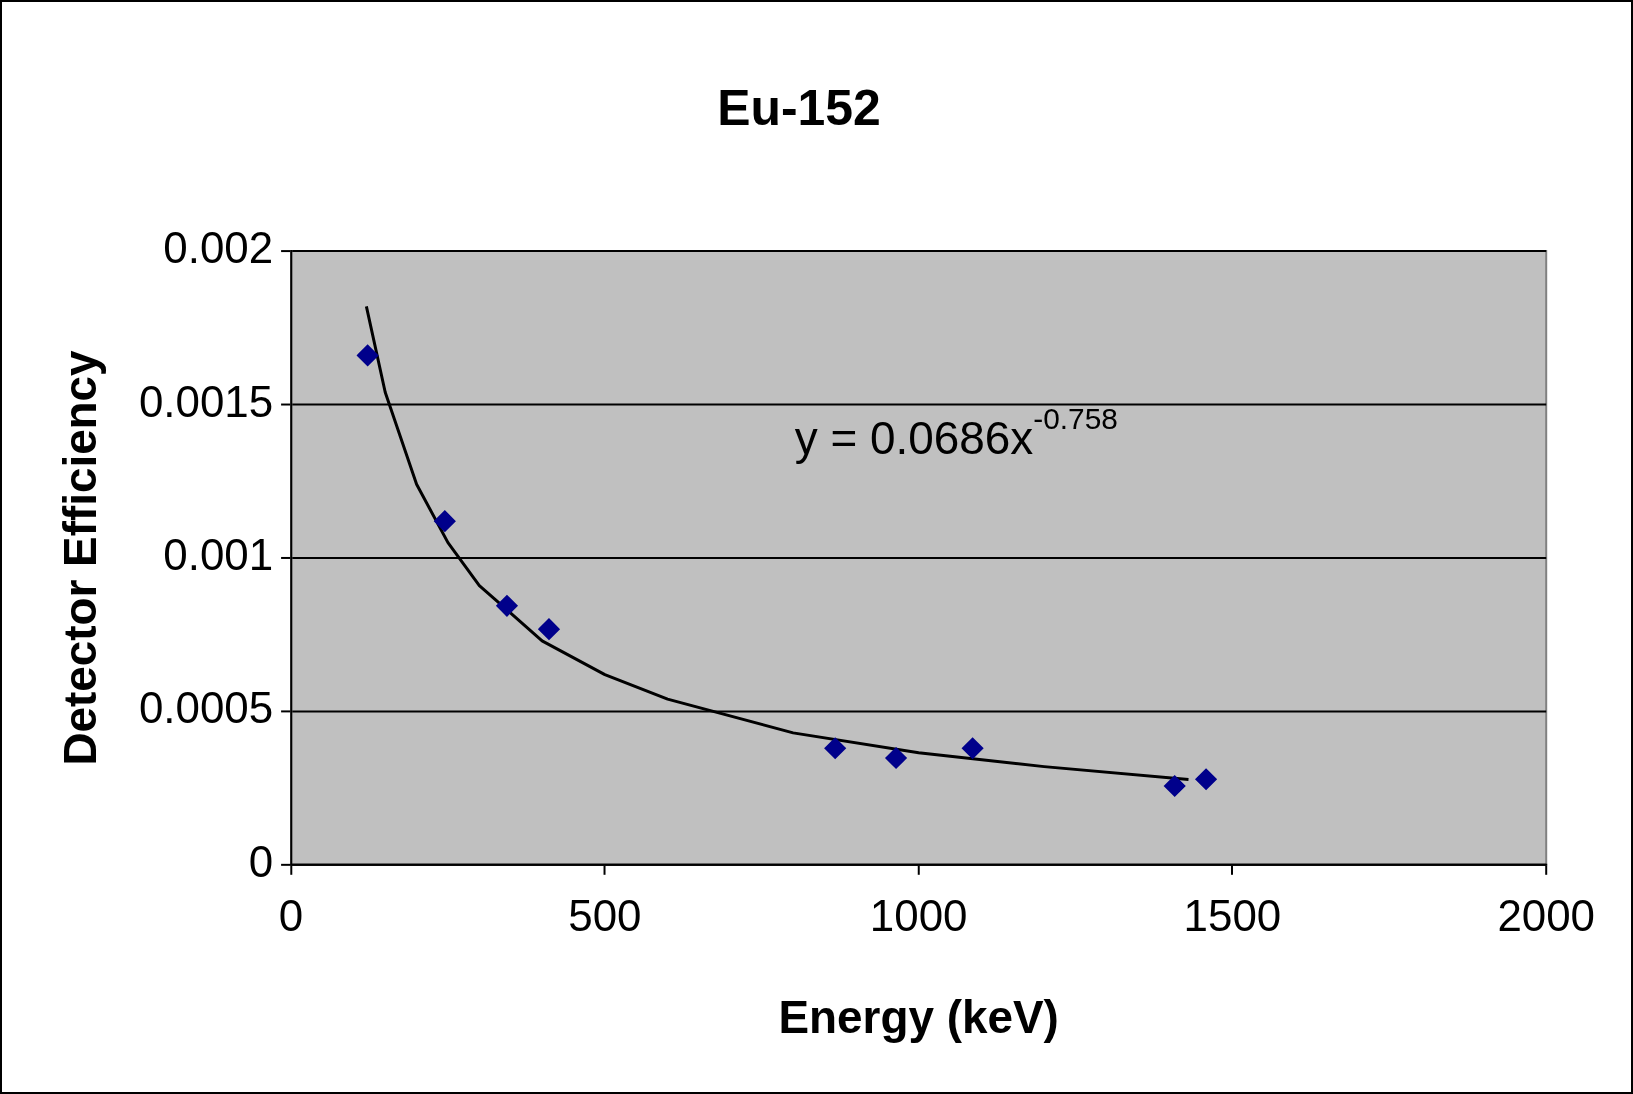 Image resolution: width=1633 pixels, height=1094 pixels. Describe the element at coordinates (799, 108) in the screenshot. I see `chart-title: Eu-152` at that location.